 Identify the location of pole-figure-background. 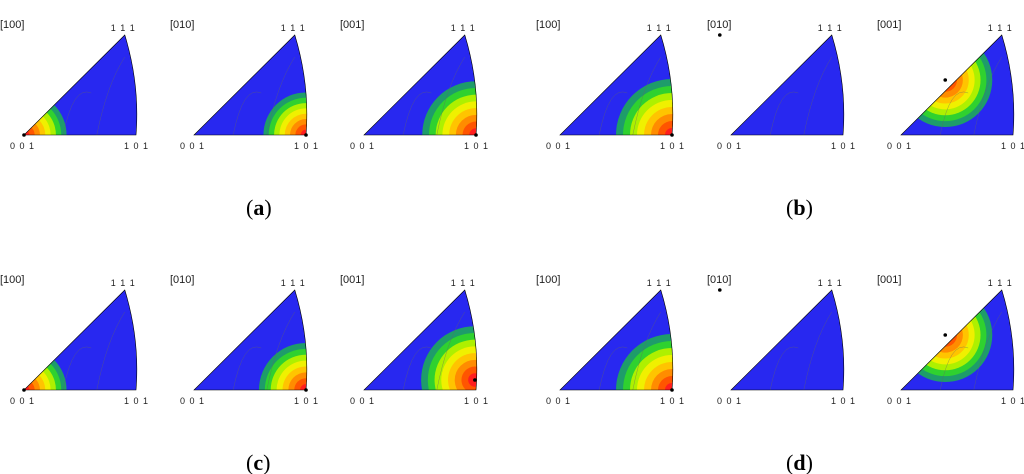
(787, 85).